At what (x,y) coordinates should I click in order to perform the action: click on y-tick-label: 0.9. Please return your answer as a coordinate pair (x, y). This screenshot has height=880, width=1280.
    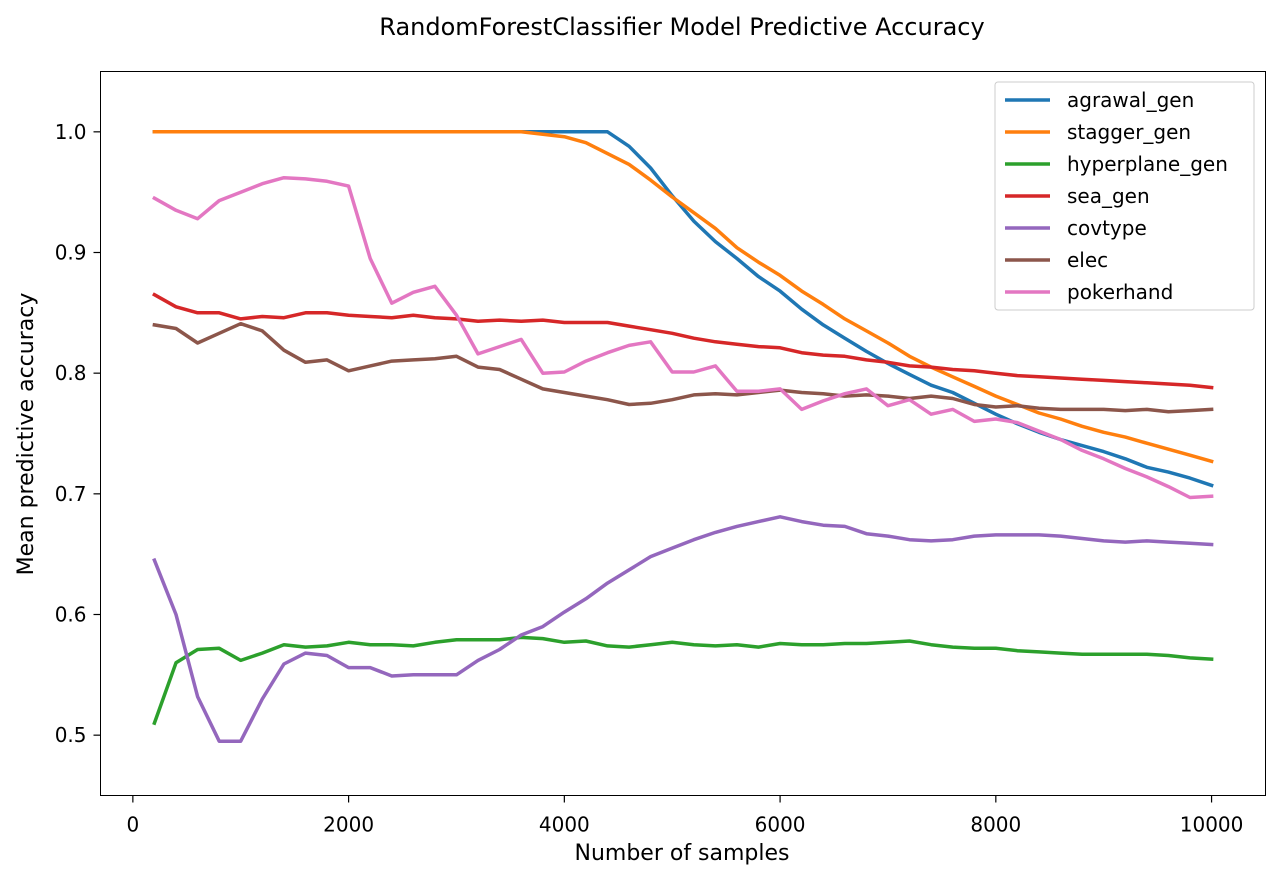
    Looking at the image, I should click on (71, 253).